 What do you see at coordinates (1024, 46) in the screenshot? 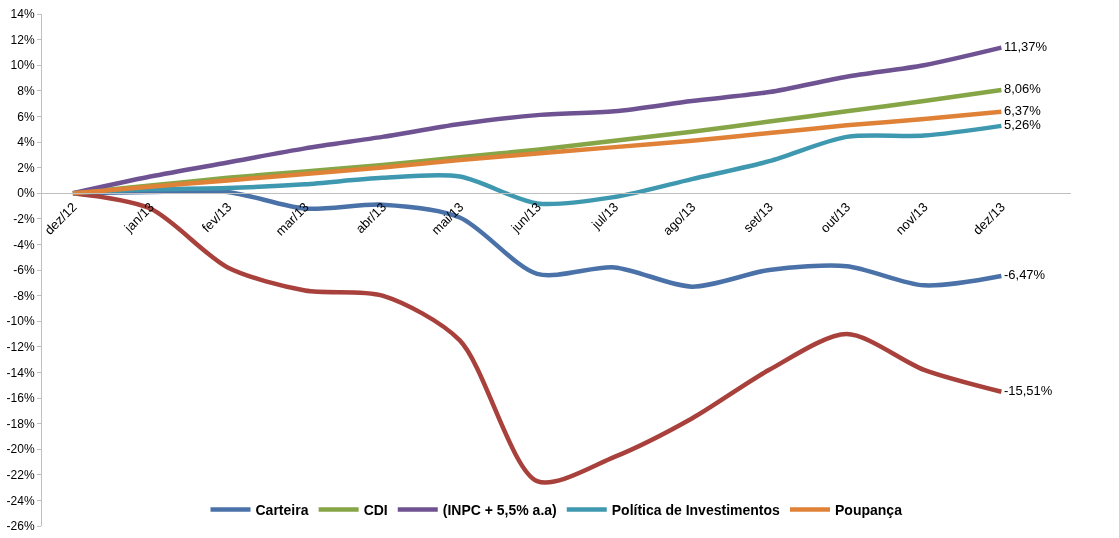
I see `data-label: 11,37%` at bounding box center [1024, 46].